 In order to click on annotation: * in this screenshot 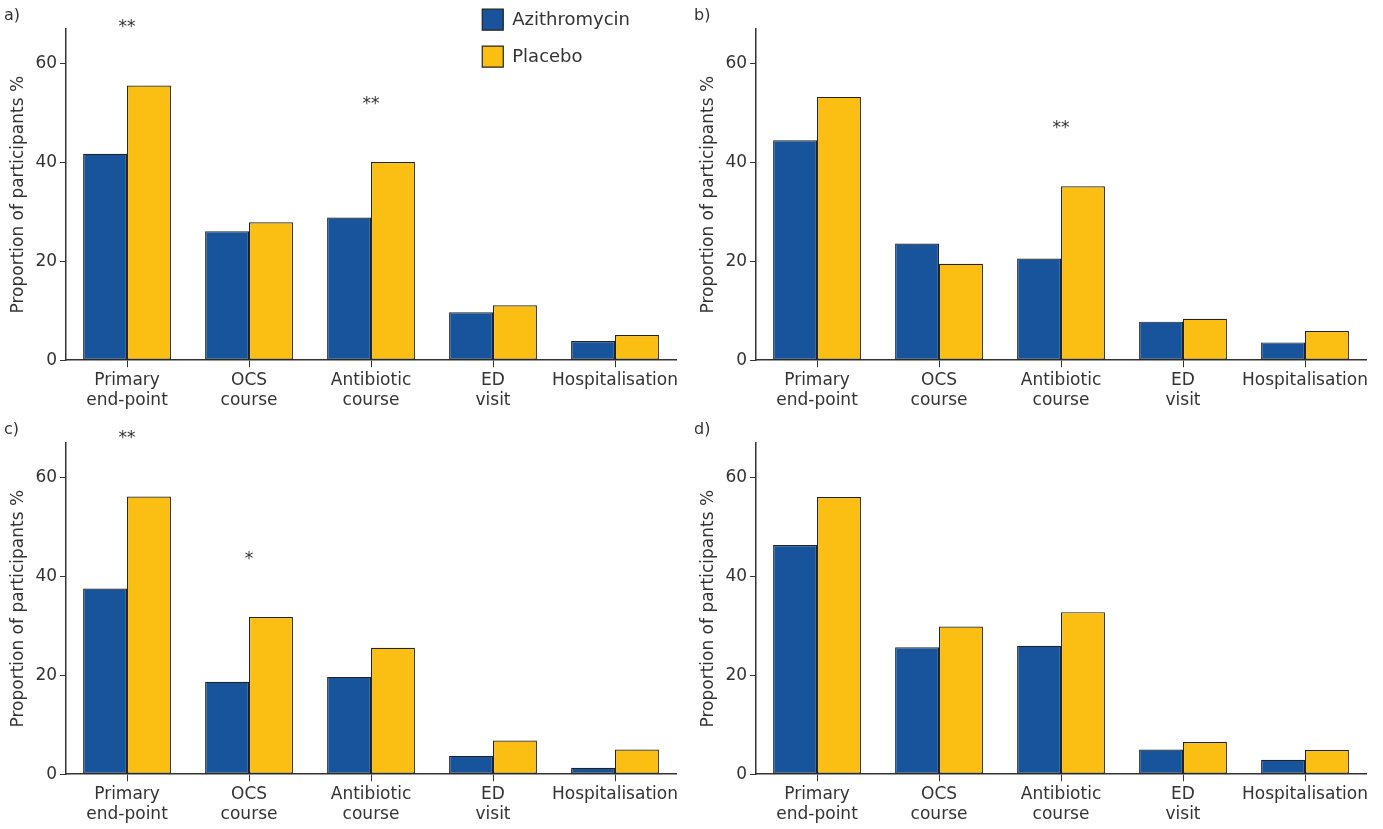, I will do `click(249, 557)`.